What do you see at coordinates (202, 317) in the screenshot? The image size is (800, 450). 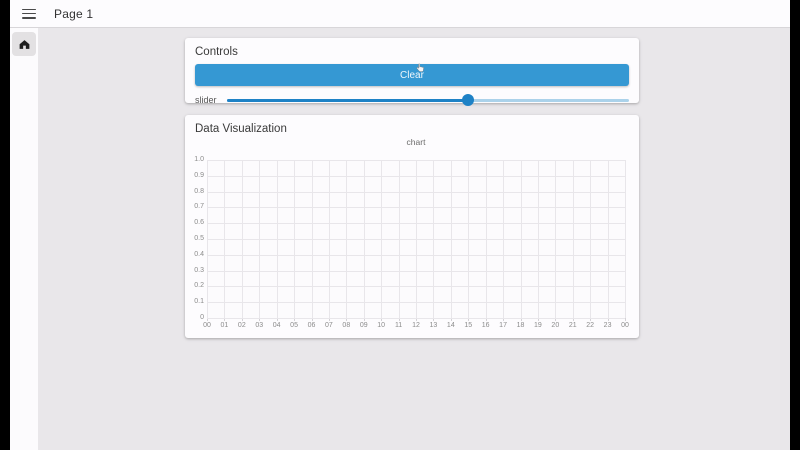 I see `y-tick-label: 0` at bounding box center [202, 317].